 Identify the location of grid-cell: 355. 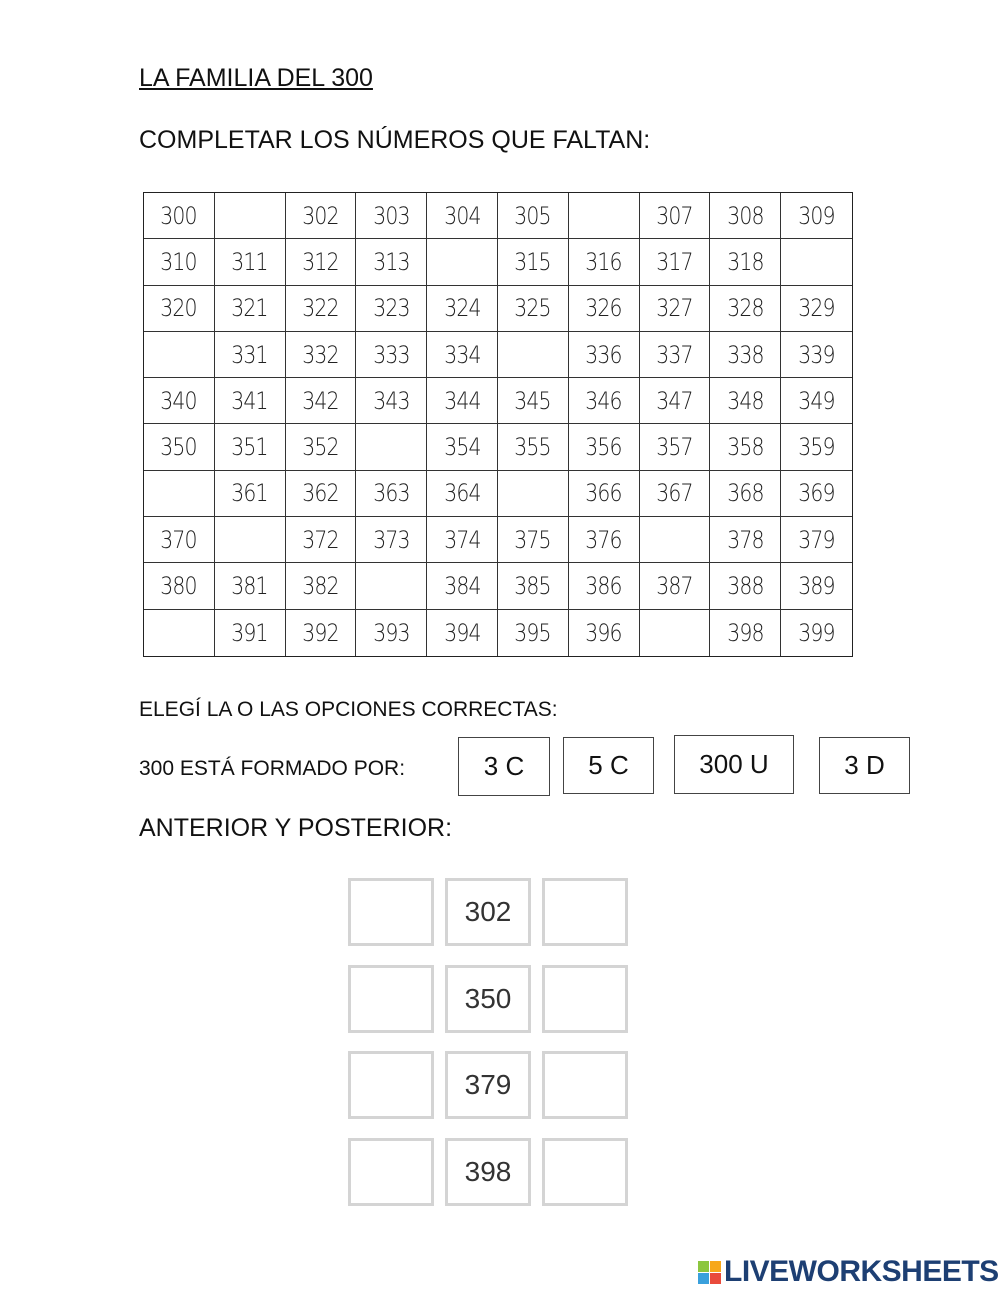
(533, 447).